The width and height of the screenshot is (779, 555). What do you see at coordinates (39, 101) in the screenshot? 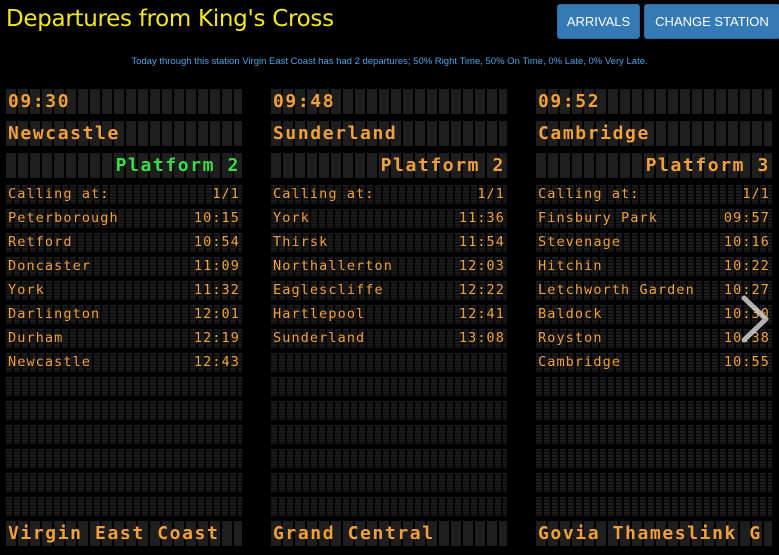
I see `departure-time-text: 09:30` at bounding box center [39, 101].